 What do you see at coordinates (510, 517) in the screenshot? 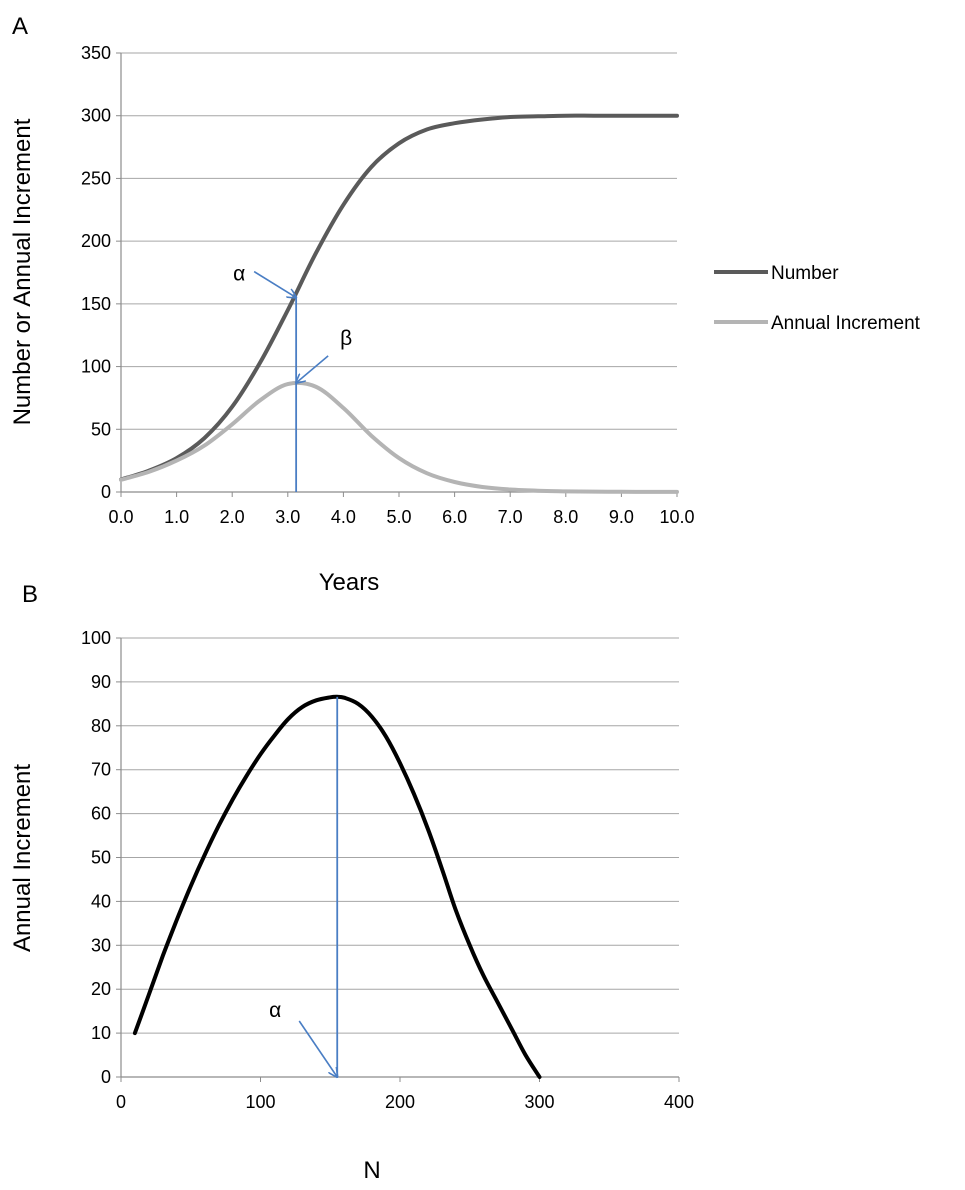
I see `x-tick-label-7-0: 7.0` at bounding box center [510, 517].